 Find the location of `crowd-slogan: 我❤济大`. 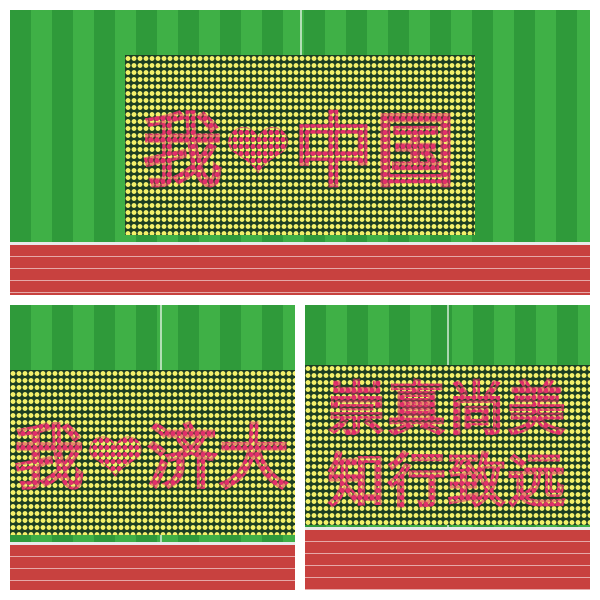

crowd-slogan: 我❤济大 is located at coordinates (152, 452).